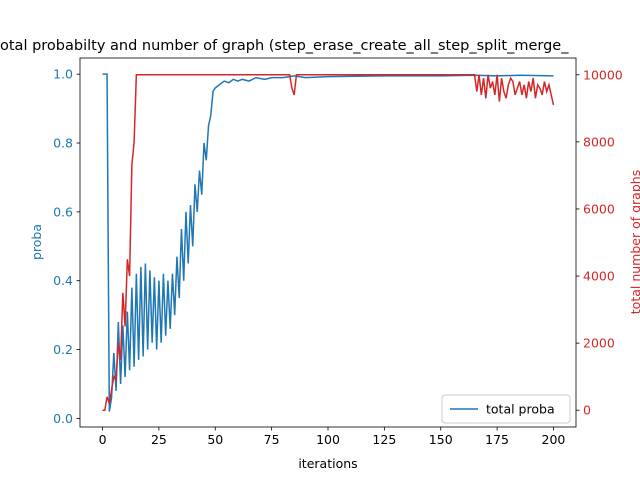  What do you see at coordinates (272, 439) in the screenshot?
I see `x-tick-label: 75` at bounding box center [272, 439].